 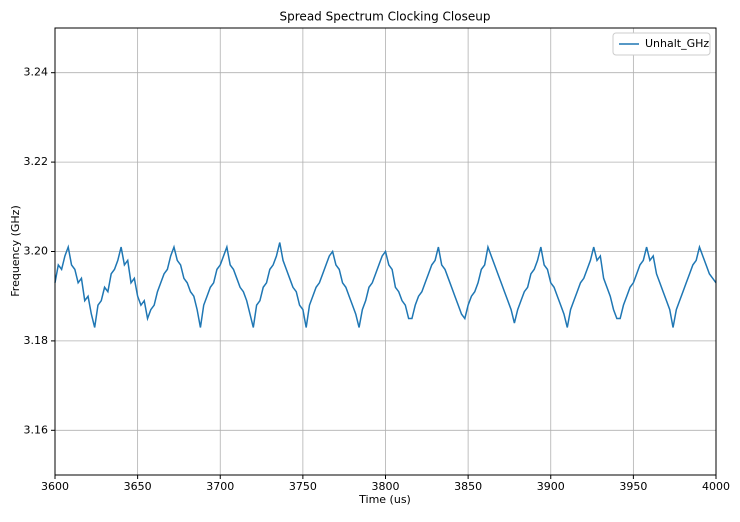 I want to click on x-tick-label: 3850, so click(x=468, y=486).